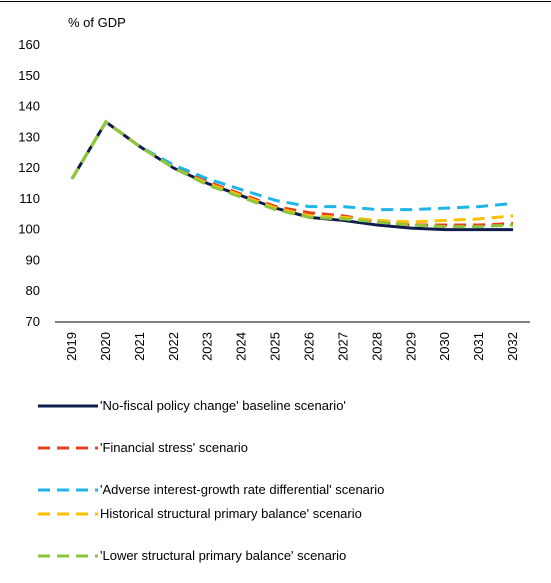 The width and height of the screenshot is (551, 583). Describe the element at coordinates (33, 290) in the screenshot. I see `y-tick-label: 80` at that location.